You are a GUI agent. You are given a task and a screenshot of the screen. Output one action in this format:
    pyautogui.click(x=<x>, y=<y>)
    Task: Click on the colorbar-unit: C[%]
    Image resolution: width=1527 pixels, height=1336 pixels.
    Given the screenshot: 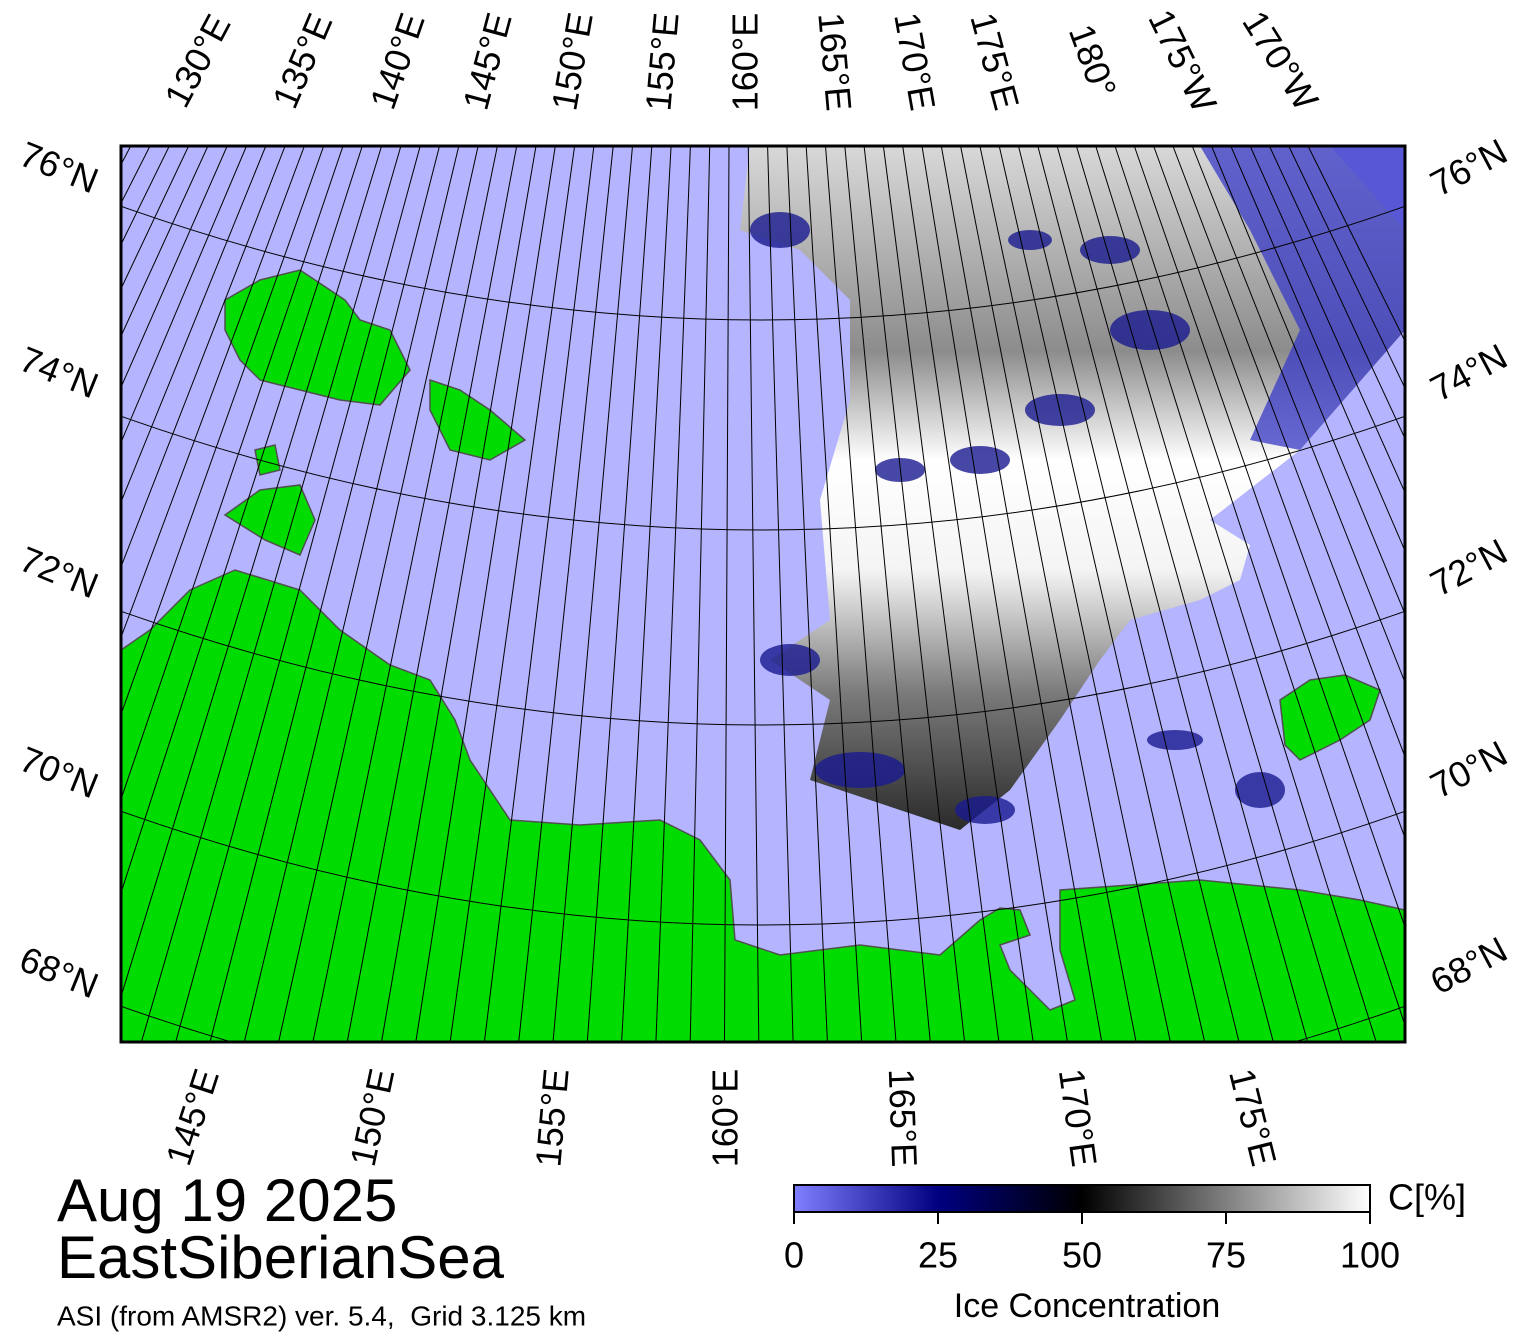 What is the action you would take?
    pyautogui.click(x=1427, y=1197)
    